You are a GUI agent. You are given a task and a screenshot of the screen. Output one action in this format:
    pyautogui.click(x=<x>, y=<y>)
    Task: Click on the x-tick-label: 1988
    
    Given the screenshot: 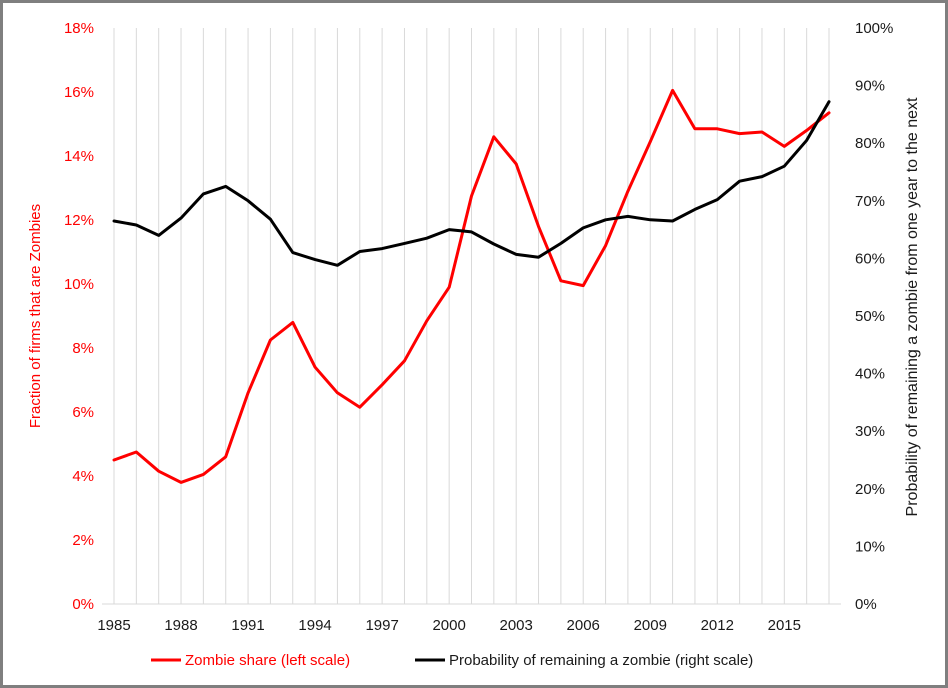 What is the action you would take?
    pyautogui.click(x=180, y=625)
    